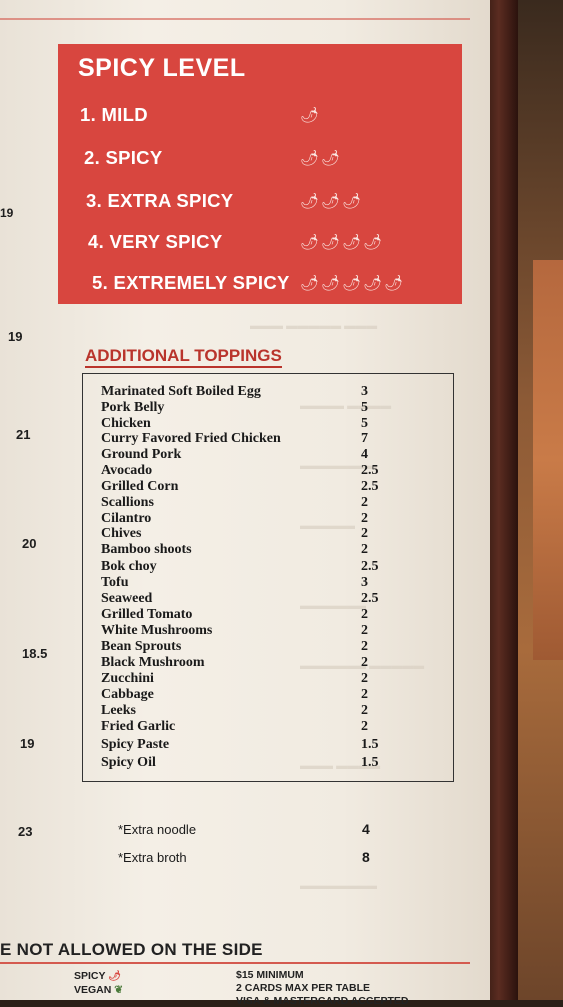 Image resolution: width=563 pixels, height=1007 pixels. What do you see at coordinates (364, 454) in the screenshot?
I see `topping-price: 4` at bounding box center [364, 454].